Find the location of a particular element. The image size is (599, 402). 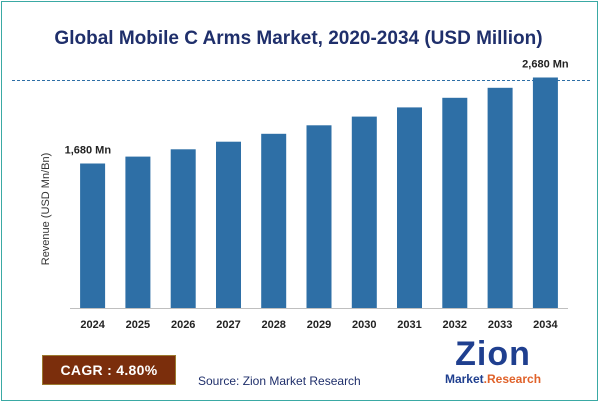

x-tick-label-2027: 2027 is located at coordinates (228, 325).